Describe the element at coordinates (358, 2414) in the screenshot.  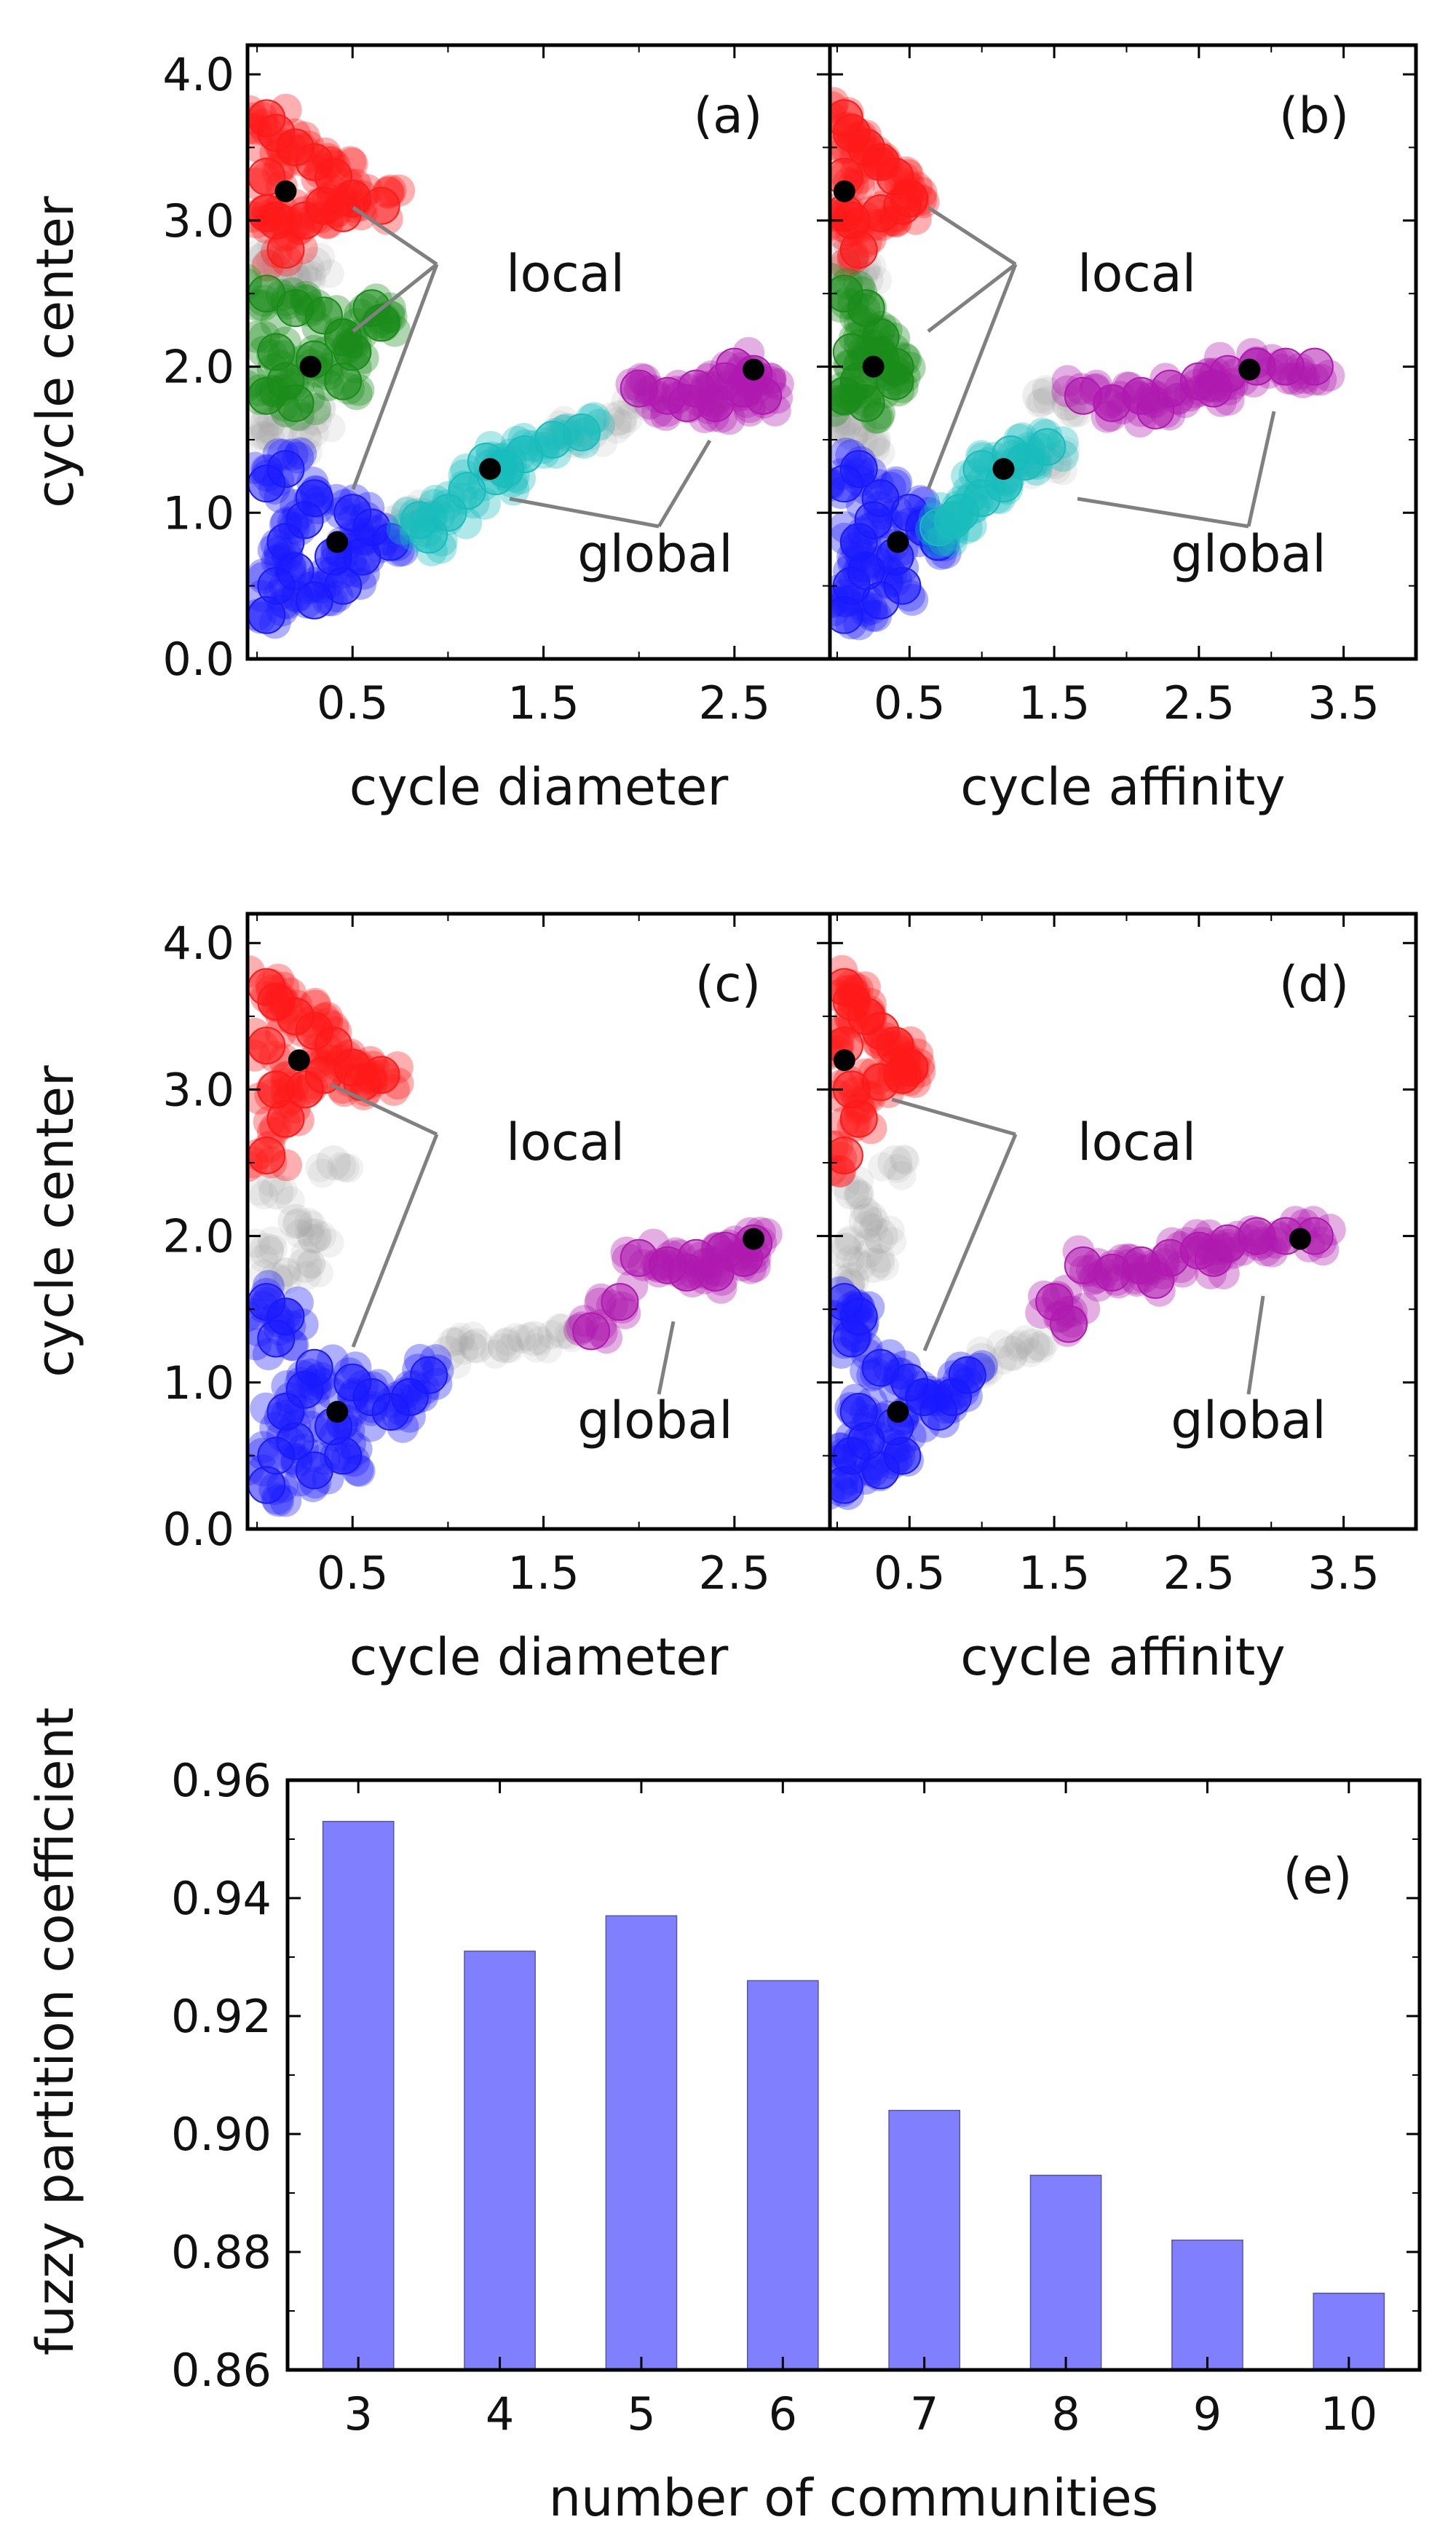
I see `x-tick-label: 3` at that location.